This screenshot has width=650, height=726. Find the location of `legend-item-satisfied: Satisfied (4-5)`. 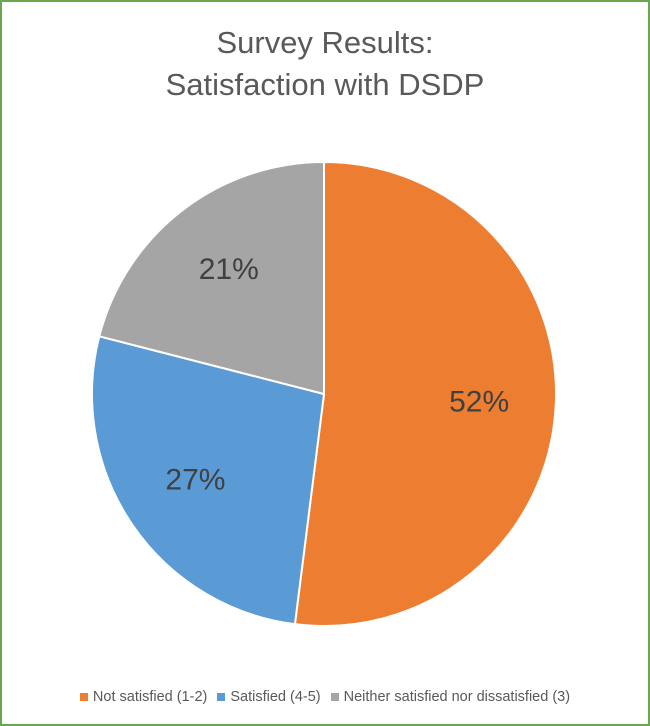

legend-item-satisfied: Satisfied (4-5) is located at coordinates (269, 697).